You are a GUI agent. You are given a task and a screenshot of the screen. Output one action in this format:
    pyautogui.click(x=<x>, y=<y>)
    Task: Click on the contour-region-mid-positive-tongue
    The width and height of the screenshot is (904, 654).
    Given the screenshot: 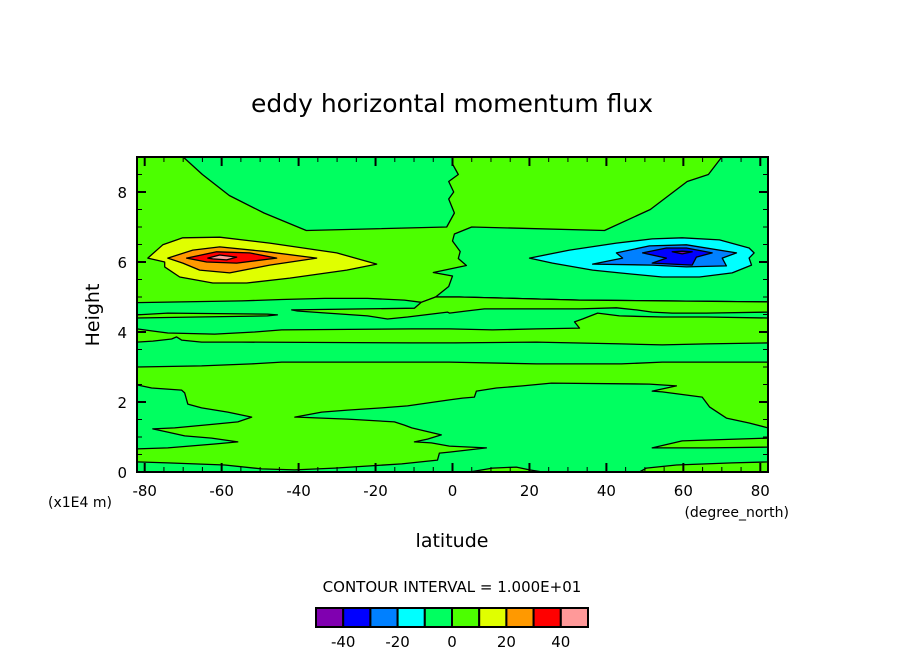 What is the action you would take?
    pyautogui.click(x=530, y=308)
    